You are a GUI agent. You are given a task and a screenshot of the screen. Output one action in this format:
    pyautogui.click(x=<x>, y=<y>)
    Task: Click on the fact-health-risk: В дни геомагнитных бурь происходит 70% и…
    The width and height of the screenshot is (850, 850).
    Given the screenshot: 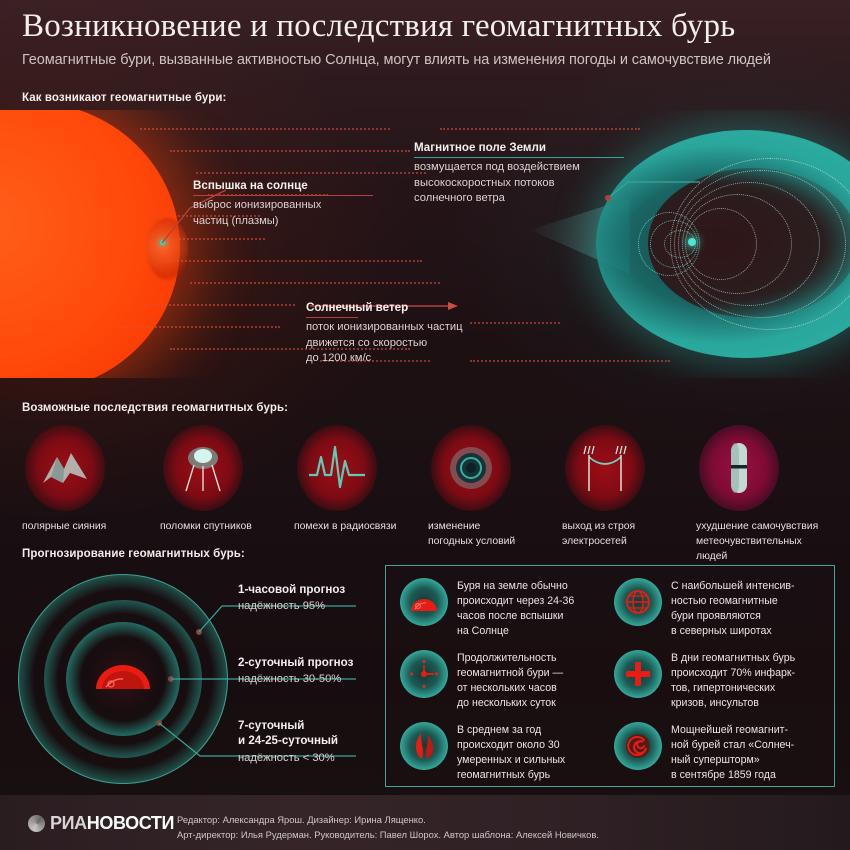 What is the action you would take?
    pyautogui.click(x=719, y=680)
    